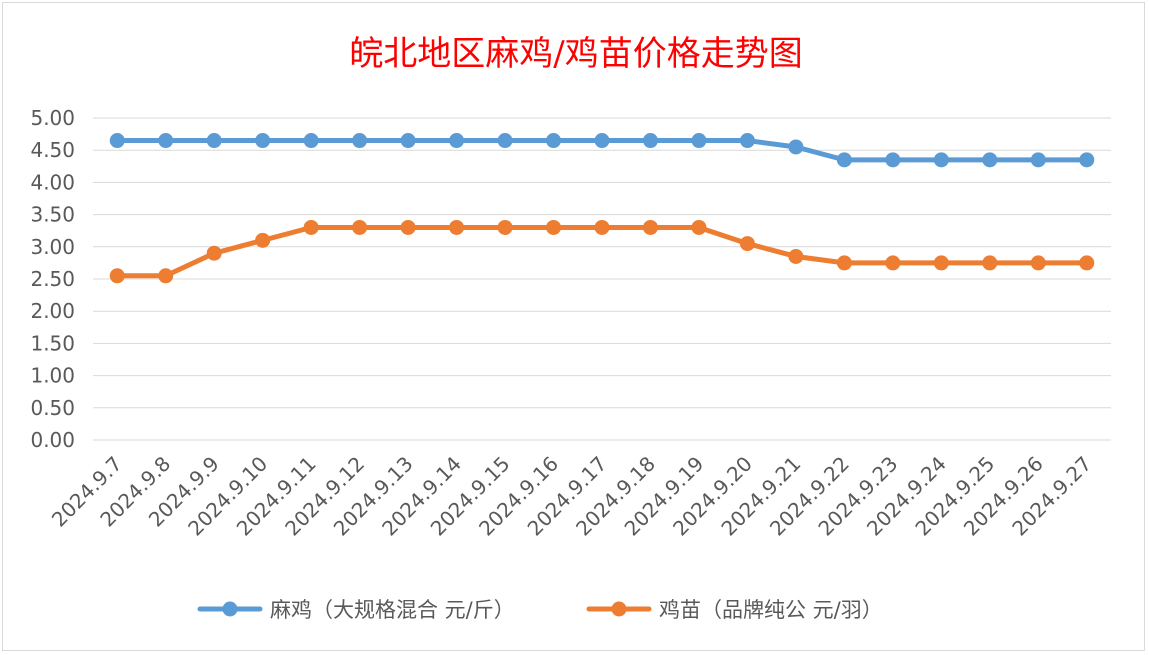  I want to click on y-tick-label: 1.50, so click(52, 343).